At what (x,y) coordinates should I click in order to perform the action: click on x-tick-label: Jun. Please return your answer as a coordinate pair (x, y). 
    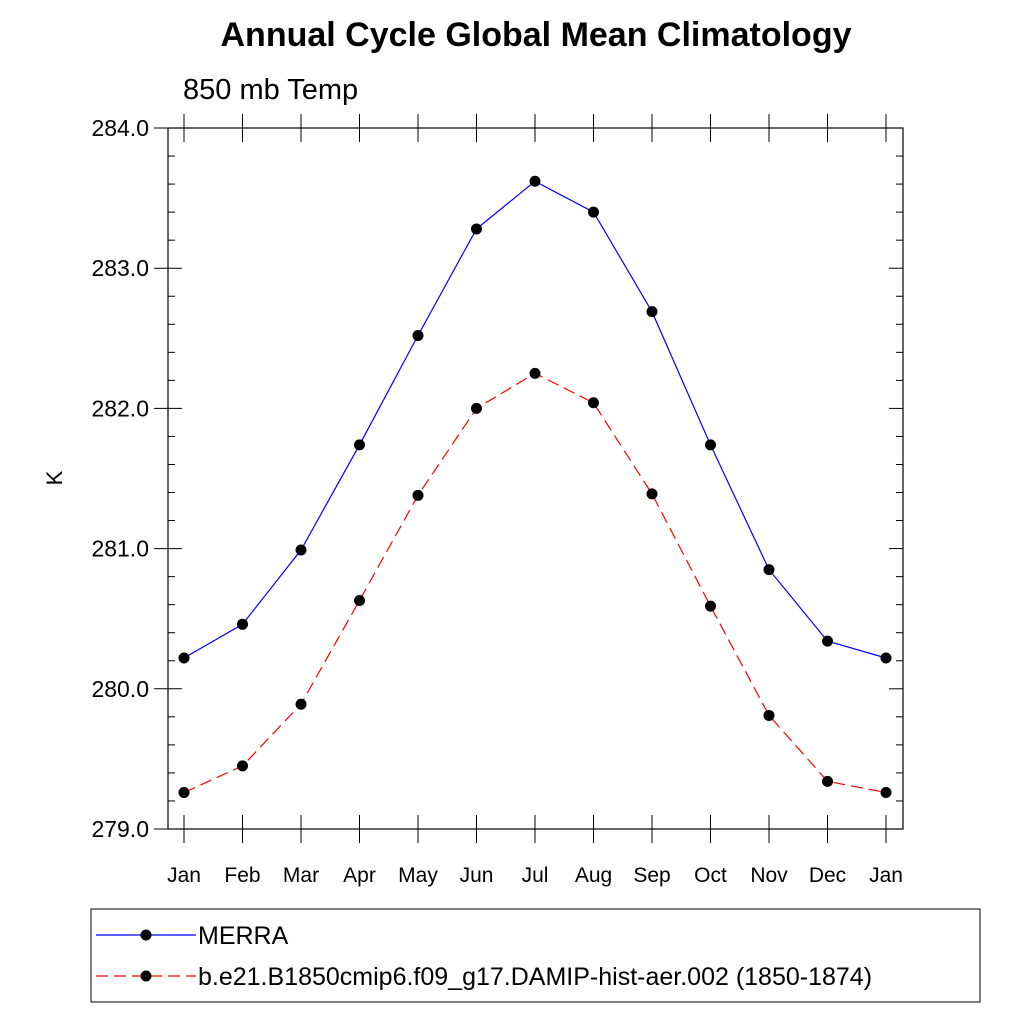
    Looking at the image, I should click on (477, 875).